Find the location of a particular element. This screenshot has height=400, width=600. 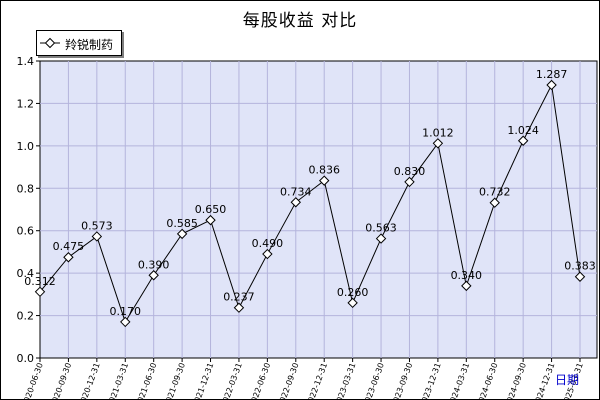

x-tick-label: 2020-06-30 is located at coordinates (33, 381).